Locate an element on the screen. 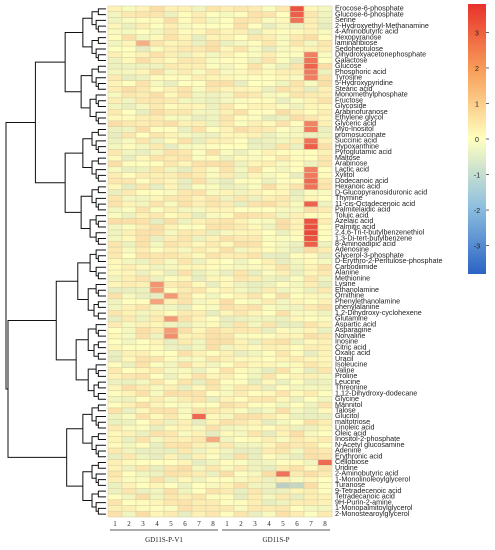 This screenshot has width=495, height=550. row-label: Glutamine is located at coordinates (351, 318).